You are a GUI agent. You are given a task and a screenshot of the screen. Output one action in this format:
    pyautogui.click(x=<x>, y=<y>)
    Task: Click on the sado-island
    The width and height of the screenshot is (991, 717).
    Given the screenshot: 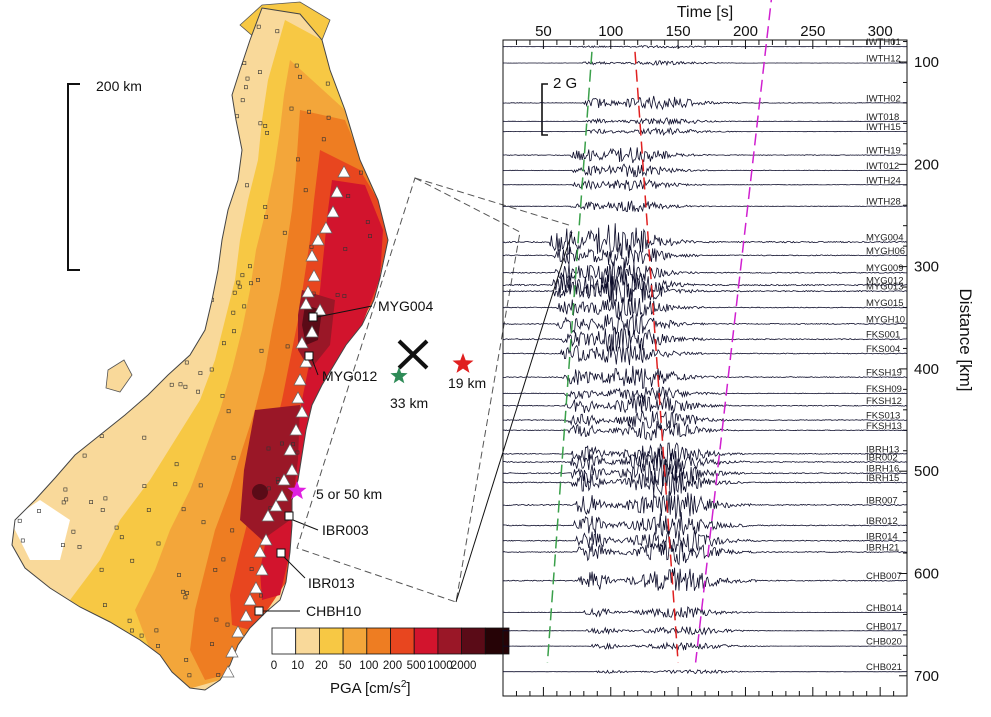 What is the action you would take?
    pyautogui.click(x=119, y=376)
    